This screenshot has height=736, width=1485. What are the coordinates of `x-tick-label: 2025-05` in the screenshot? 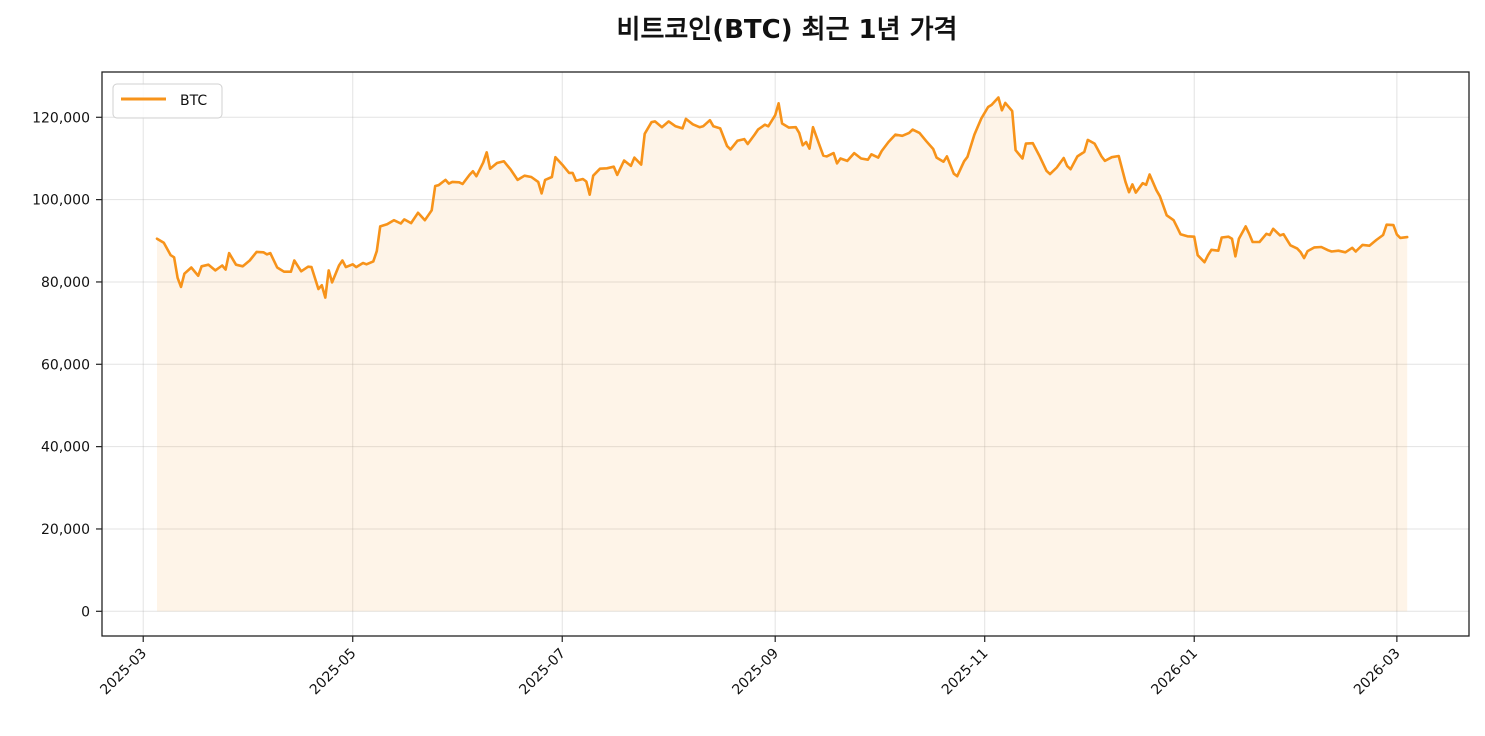 It's located at (333, 672).